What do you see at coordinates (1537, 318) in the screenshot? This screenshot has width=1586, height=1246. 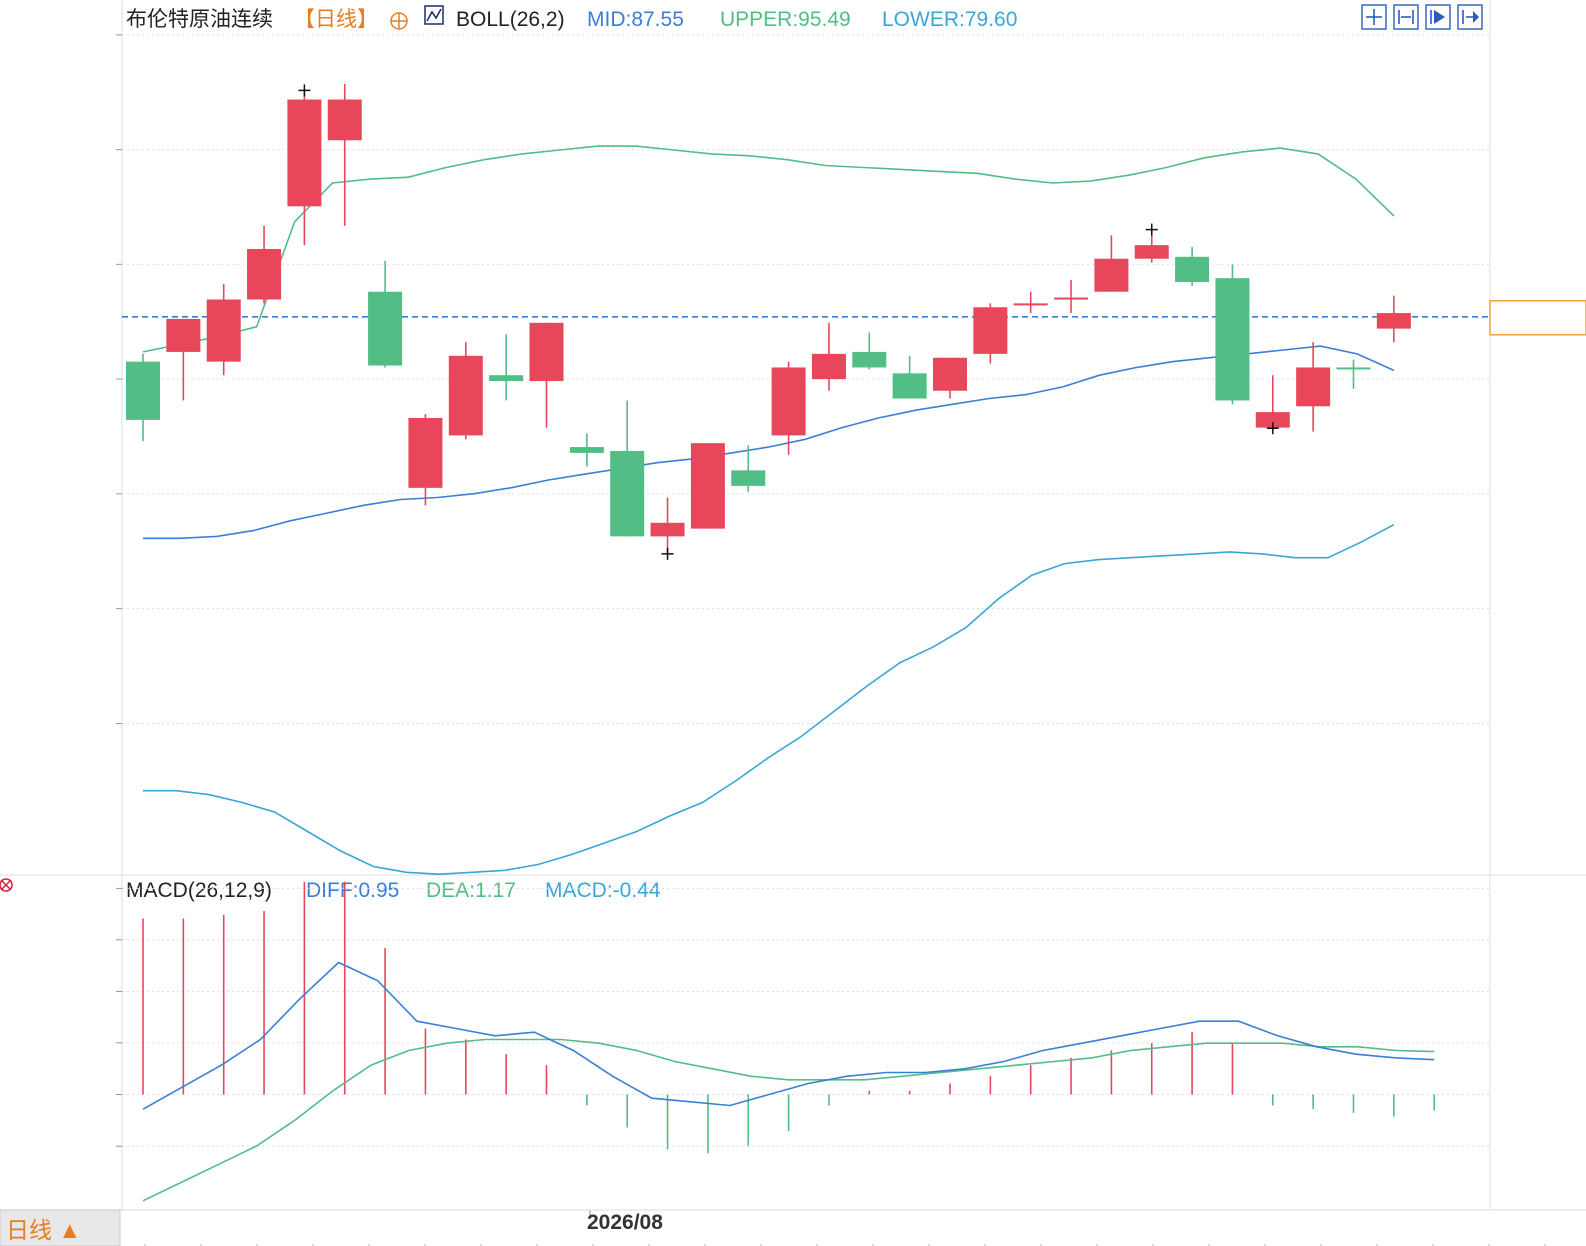 I see `last-price-box` at bounding box center [1537, 318].